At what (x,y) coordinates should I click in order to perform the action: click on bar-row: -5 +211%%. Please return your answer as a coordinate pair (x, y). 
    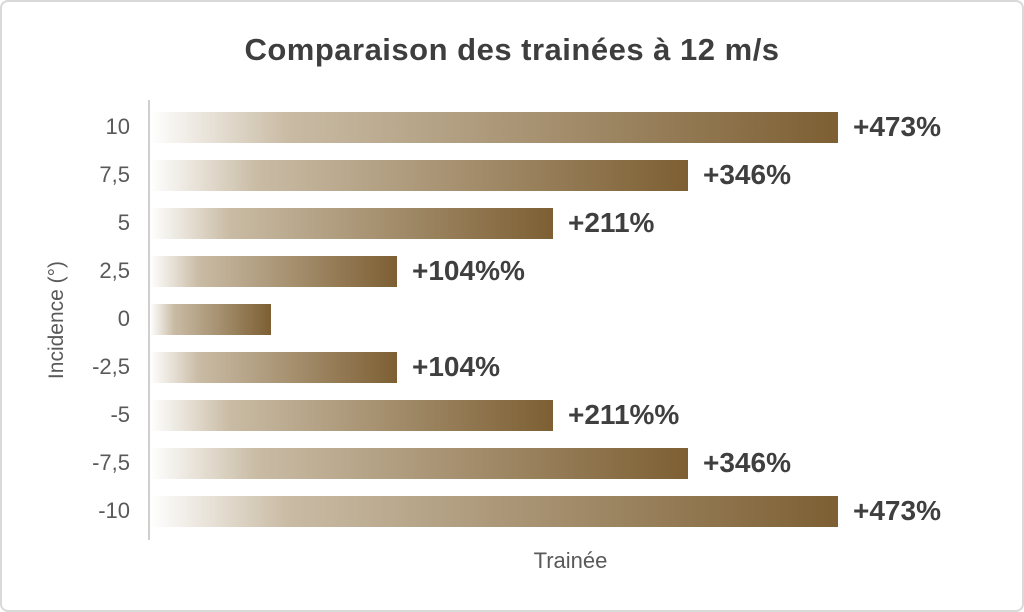
    Looking at the image, I should click on (505, 415).